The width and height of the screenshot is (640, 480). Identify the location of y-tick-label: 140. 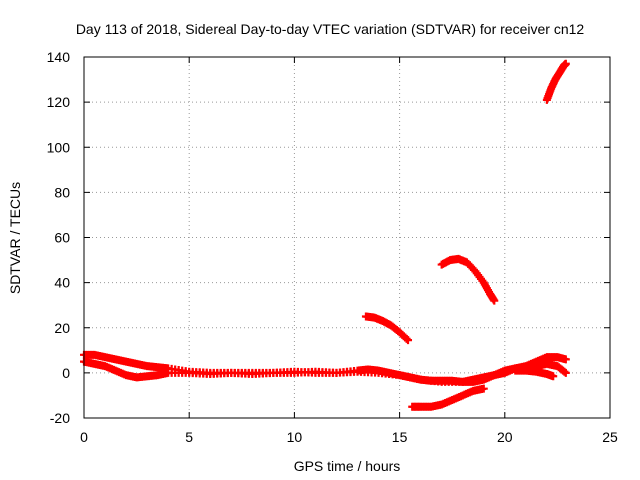
(59, 57).